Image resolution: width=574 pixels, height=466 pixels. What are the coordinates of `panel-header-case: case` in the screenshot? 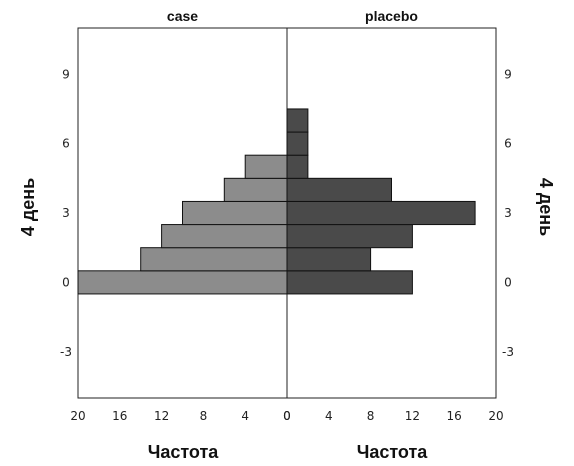 It's located at (182, 16).